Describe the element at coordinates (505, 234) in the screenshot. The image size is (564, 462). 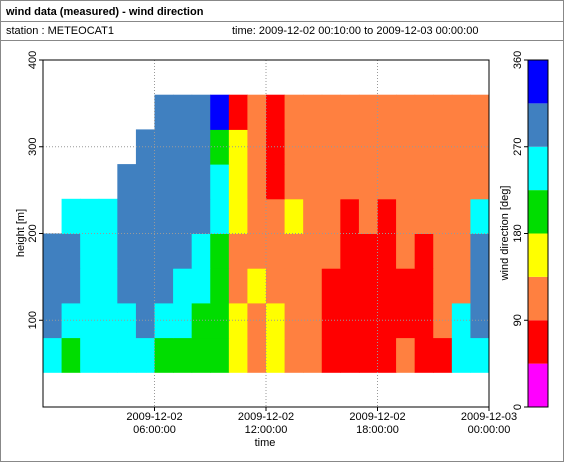
I see `colorbar-label: wind direction [deg]` at that location.